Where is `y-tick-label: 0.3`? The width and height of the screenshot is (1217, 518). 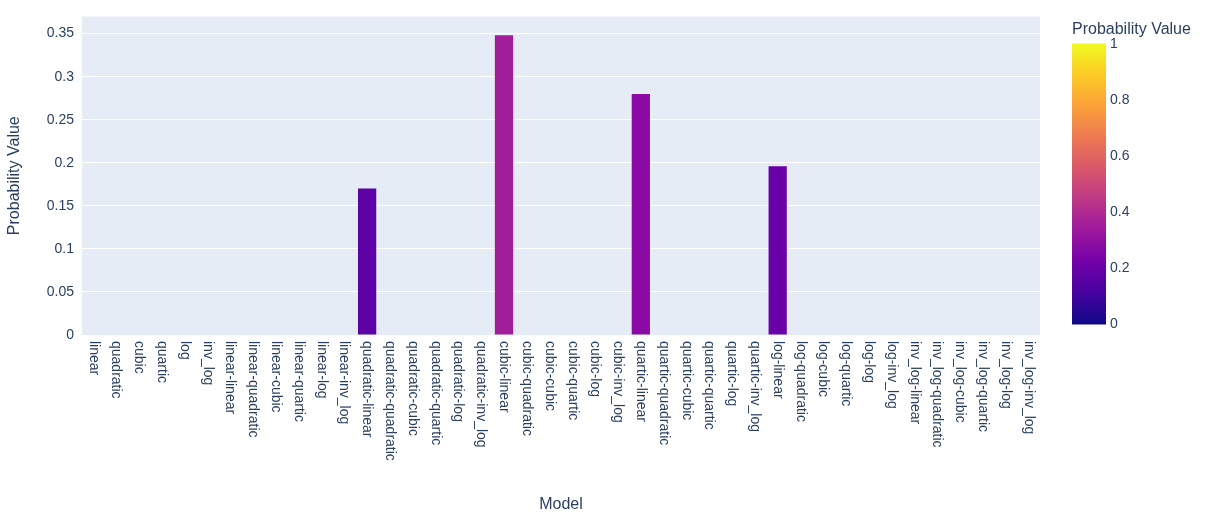
y-tick-label: 0.3 is located at coordinates (64, 75).